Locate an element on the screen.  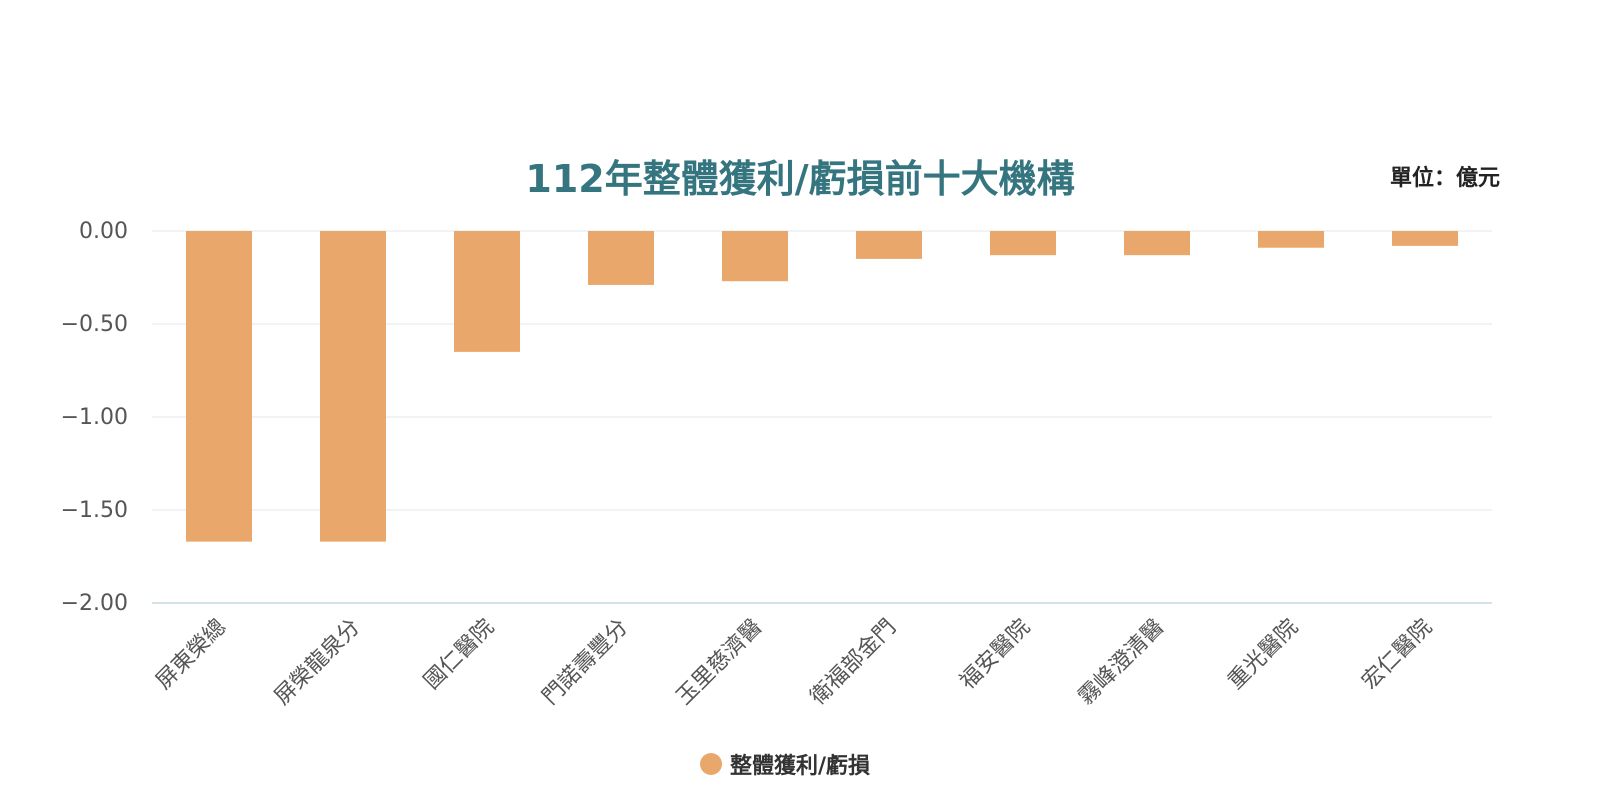
chart-title: 112年整體獲利/虧損前十大機構 is located at coordinates (800, 179).